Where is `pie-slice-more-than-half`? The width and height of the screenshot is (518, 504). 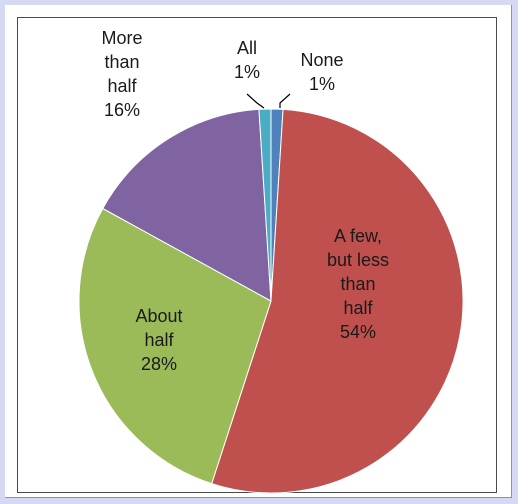 pie-slice-more-than-half is located at coordinates (187, 205).